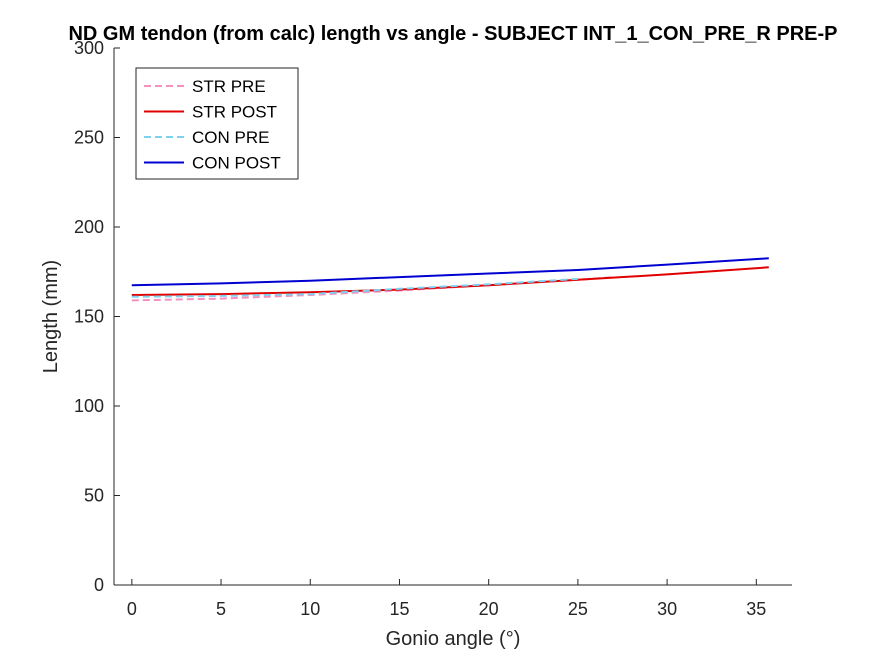 The image size is (875, 656). I want to click on x-tick-label: 5, so click(221, 609).